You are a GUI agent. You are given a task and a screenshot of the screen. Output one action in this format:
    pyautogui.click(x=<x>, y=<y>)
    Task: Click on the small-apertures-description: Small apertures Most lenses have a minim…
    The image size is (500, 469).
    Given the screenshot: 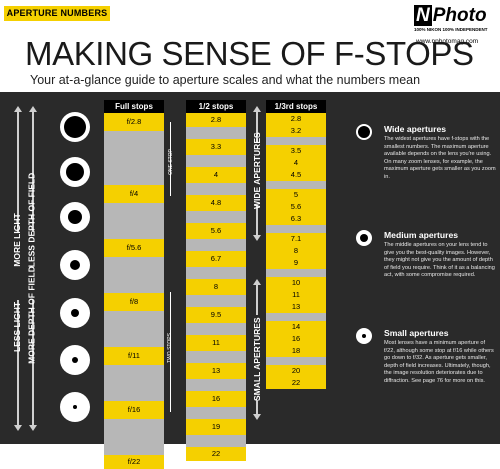 What is the action you would take?
    pyautogui.click(x=434, y=356)
    